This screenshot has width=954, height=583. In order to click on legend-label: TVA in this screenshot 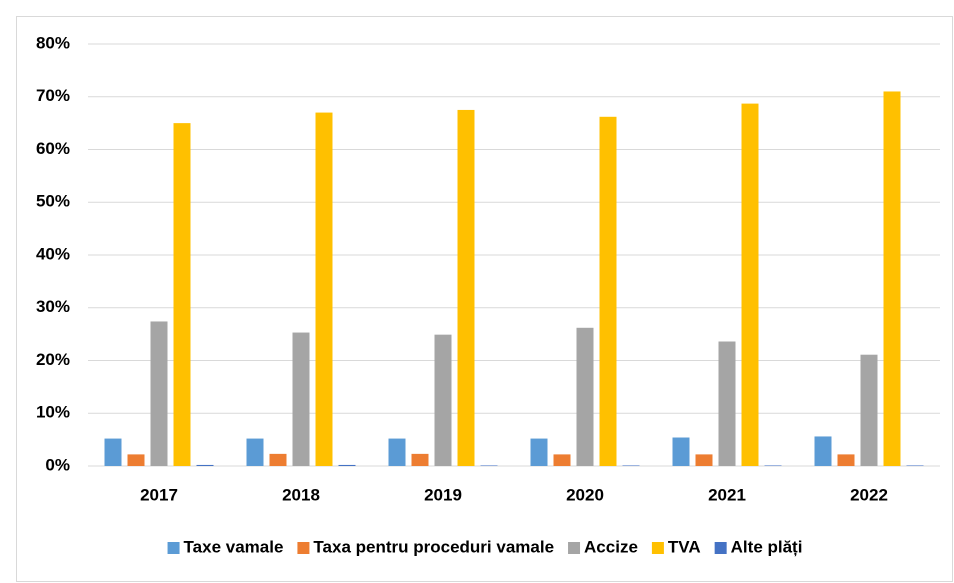, I will do `click(684, 546)`.